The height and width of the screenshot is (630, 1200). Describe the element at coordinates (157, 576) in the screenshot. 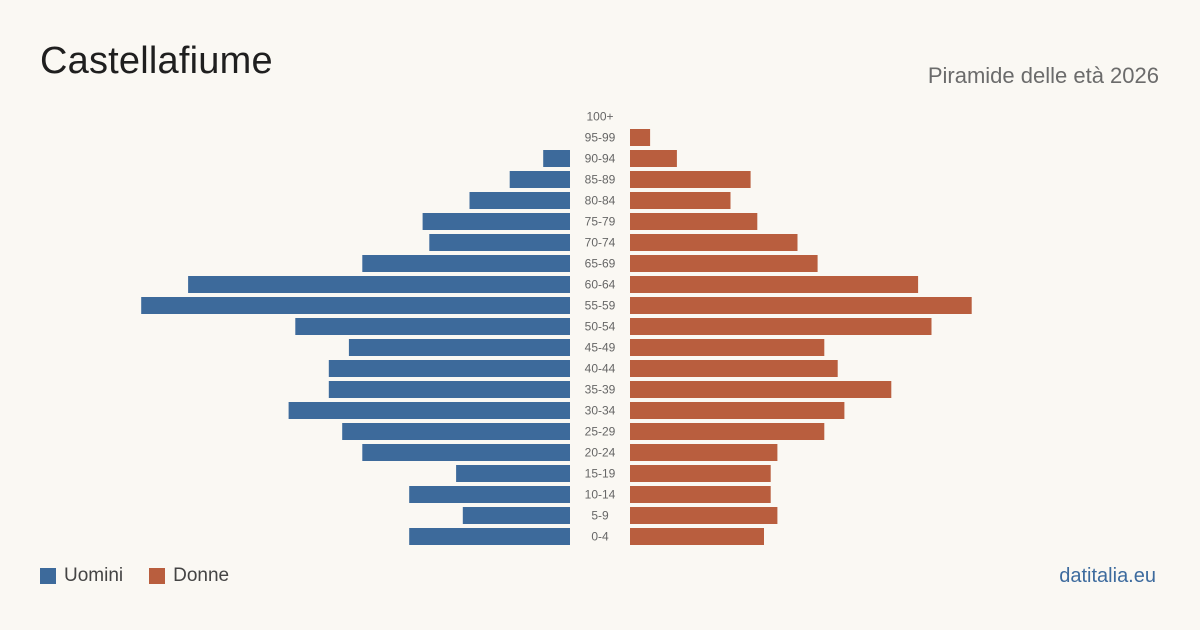

I see `legend-swatch-women` at that location.